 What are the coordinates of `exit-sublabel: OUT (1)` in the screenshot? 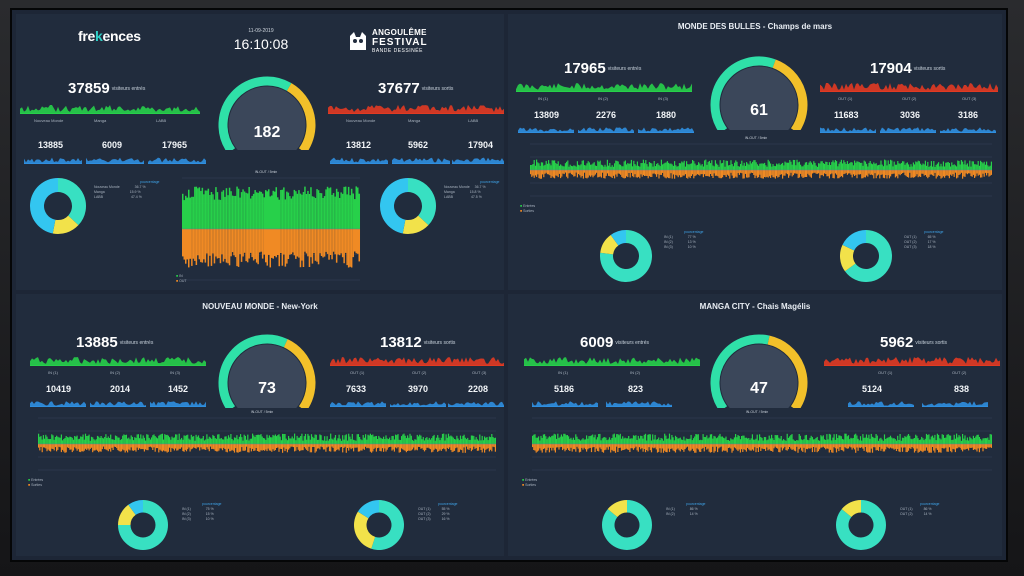 It's located at (845, 98).